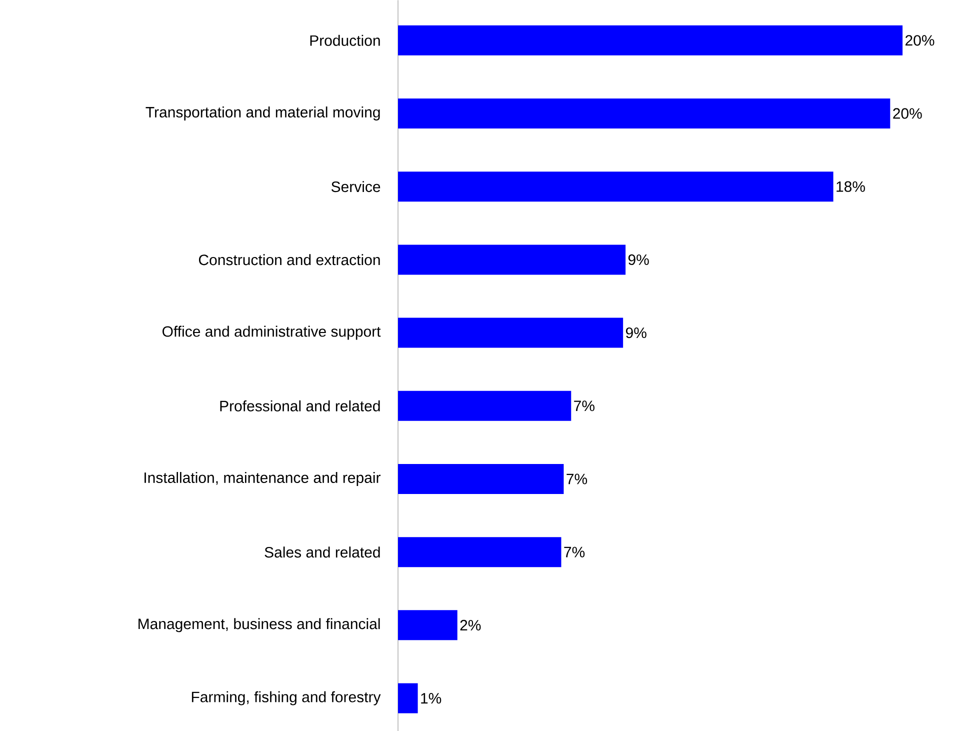 The width and height of the screenshot is (962, 731). I want to click on y-tick-label: Management, business and financial, so click(259, 625).